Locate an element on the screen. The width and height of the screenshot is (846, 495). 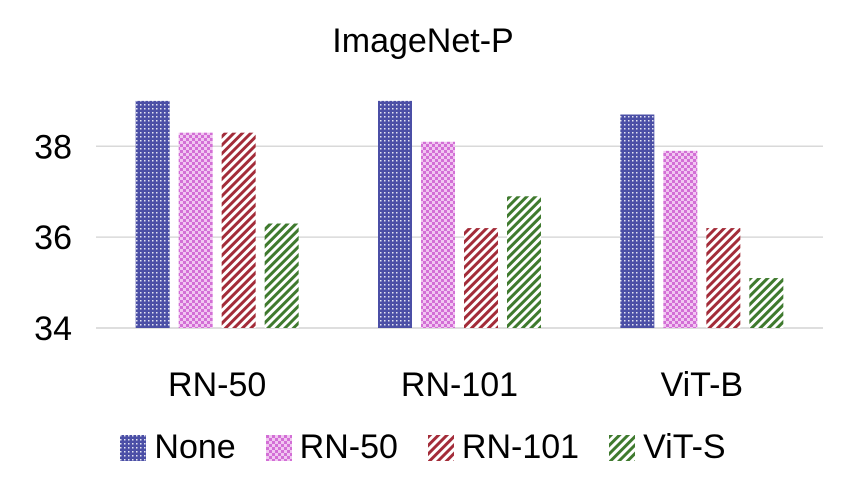
x-tick-label: RN-101 is located at coordinates (459, 385).